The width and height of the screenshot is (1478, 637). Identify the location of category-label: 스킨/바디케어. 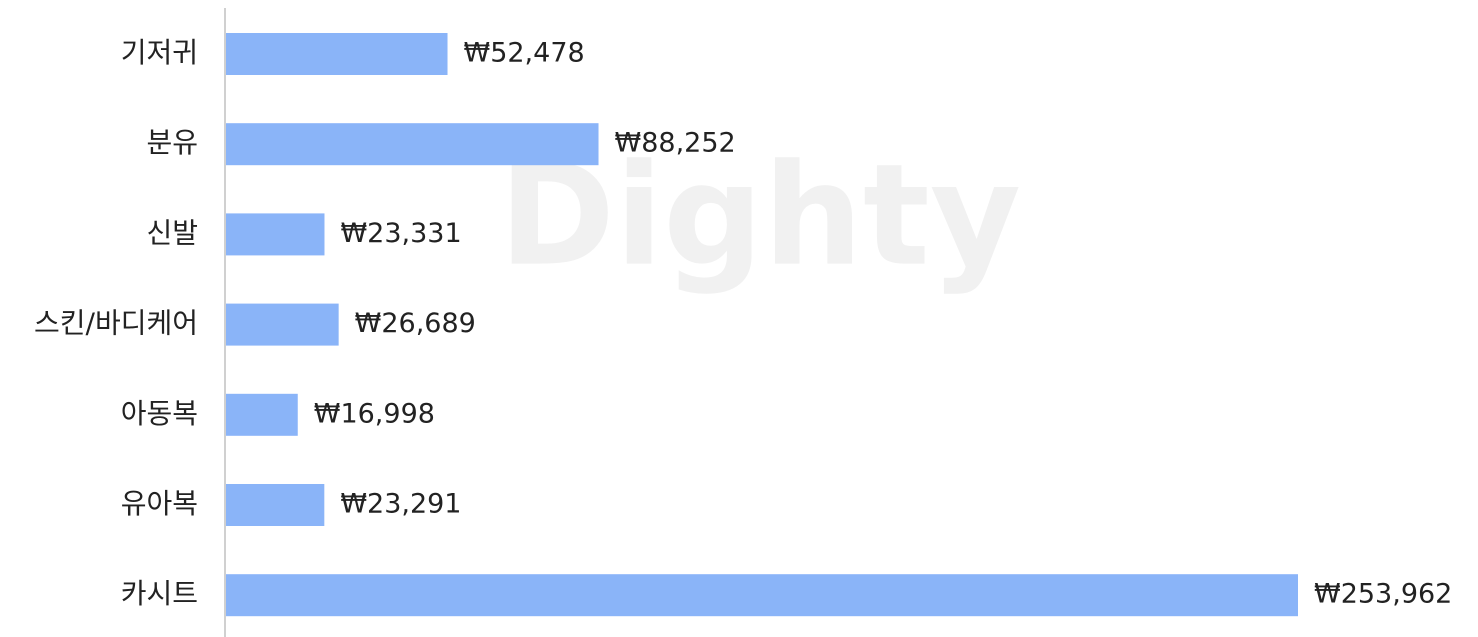
(116, 323).